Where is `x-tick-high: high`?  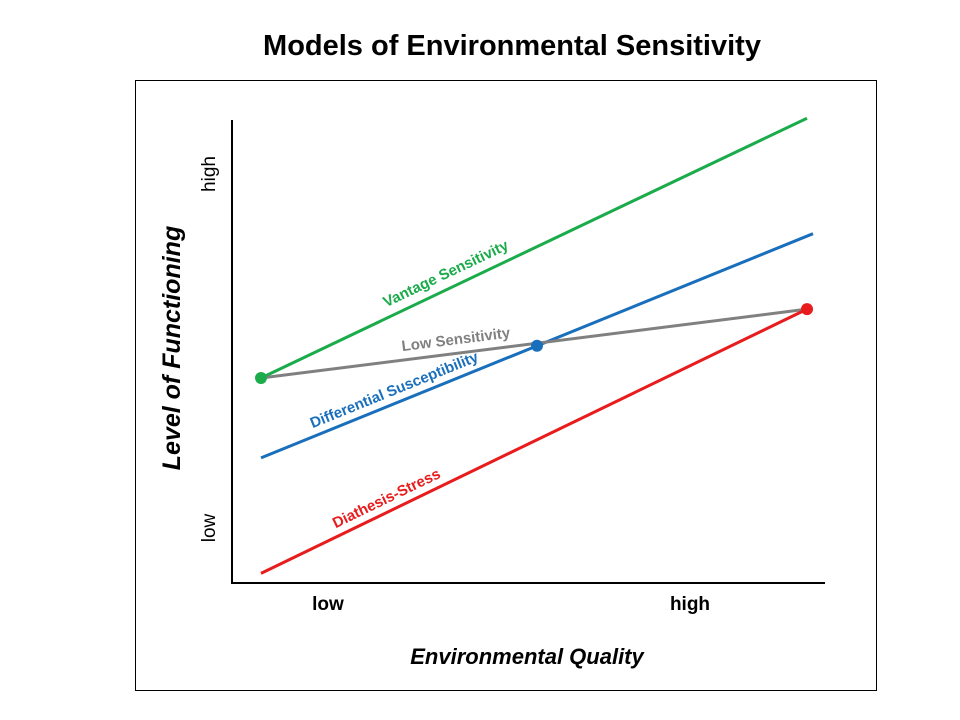 x-tick-high: high is located at coordinates (690, 604).